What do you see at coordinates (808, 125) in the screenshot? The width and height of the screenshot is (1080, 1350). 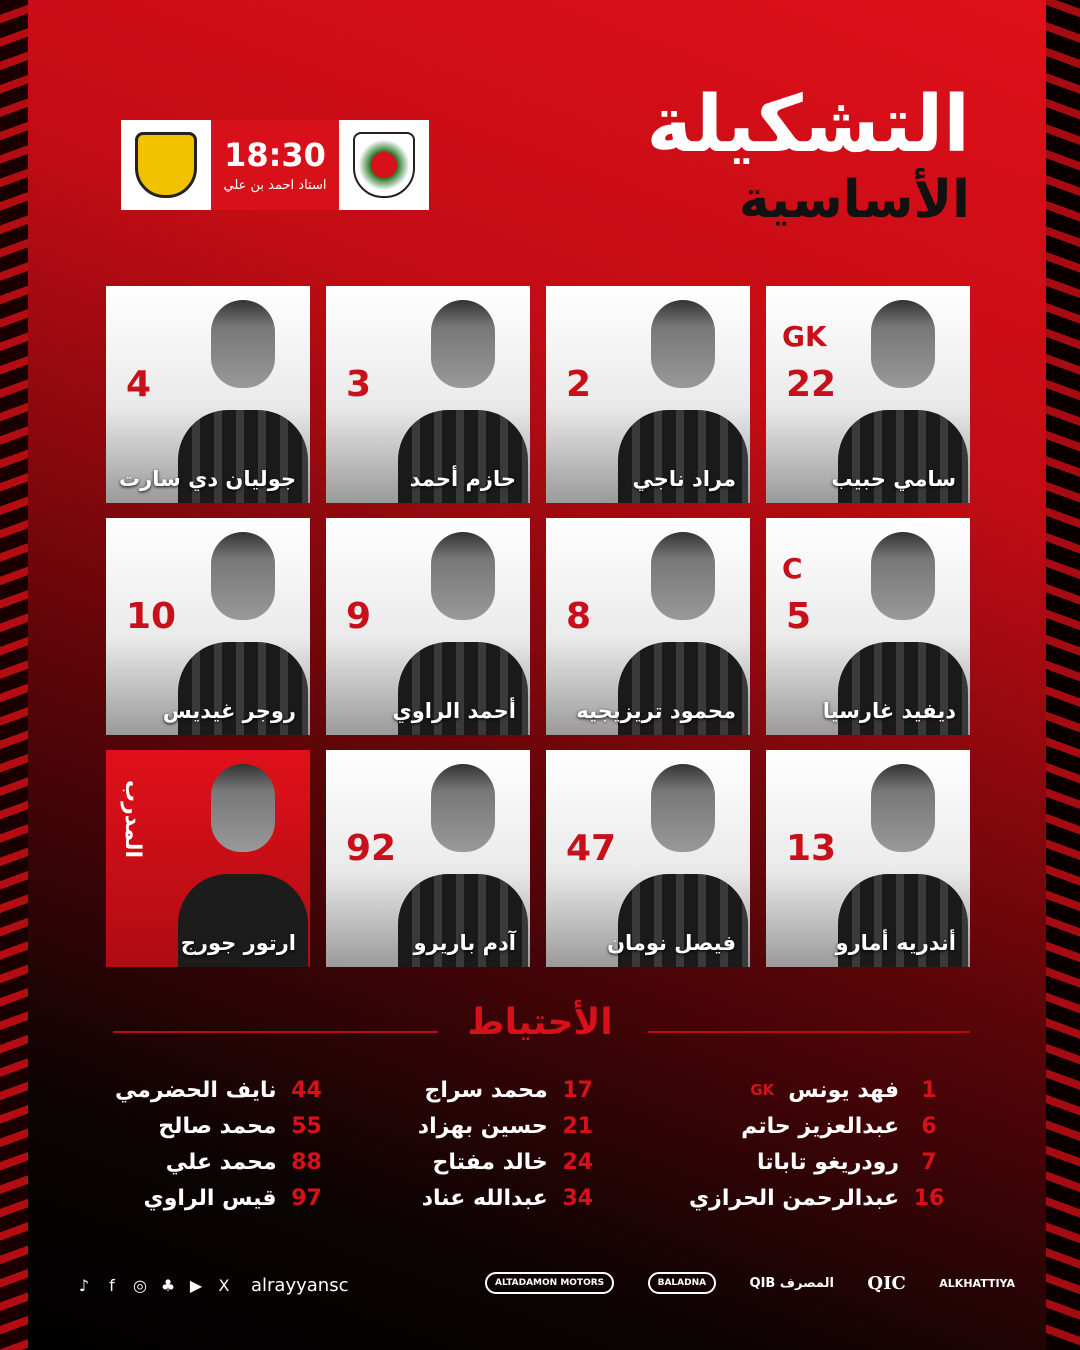 I see `title-line-1: التشكيلة` at bounding box center [808, 125].